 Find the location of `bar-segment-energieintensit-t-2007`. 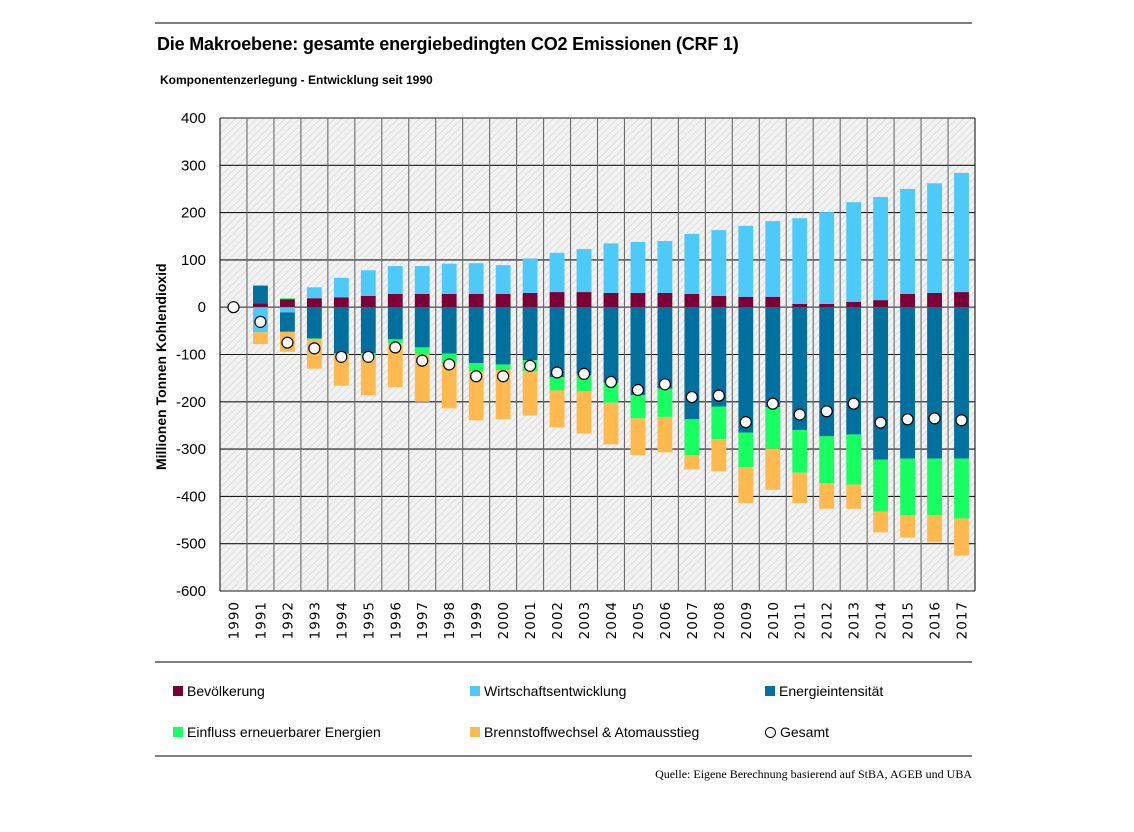

bar-segment-energieintensit-t-2007 is located at coordinates (692, 363).